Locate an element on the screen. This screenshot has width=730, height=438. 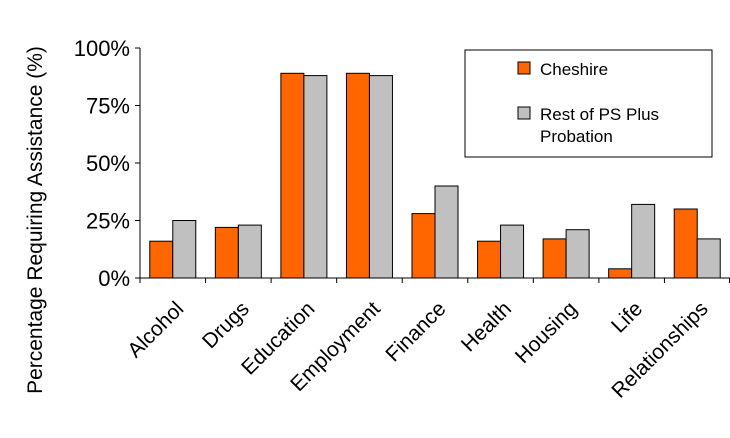
x-tick-label: Life is located at coordinates (627, 317).